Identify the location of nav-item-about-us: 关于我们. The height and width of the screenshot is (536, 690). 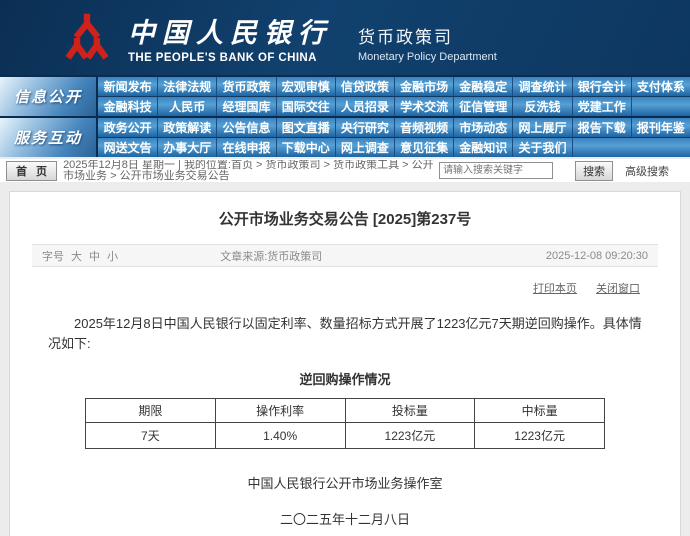
(541, 147).